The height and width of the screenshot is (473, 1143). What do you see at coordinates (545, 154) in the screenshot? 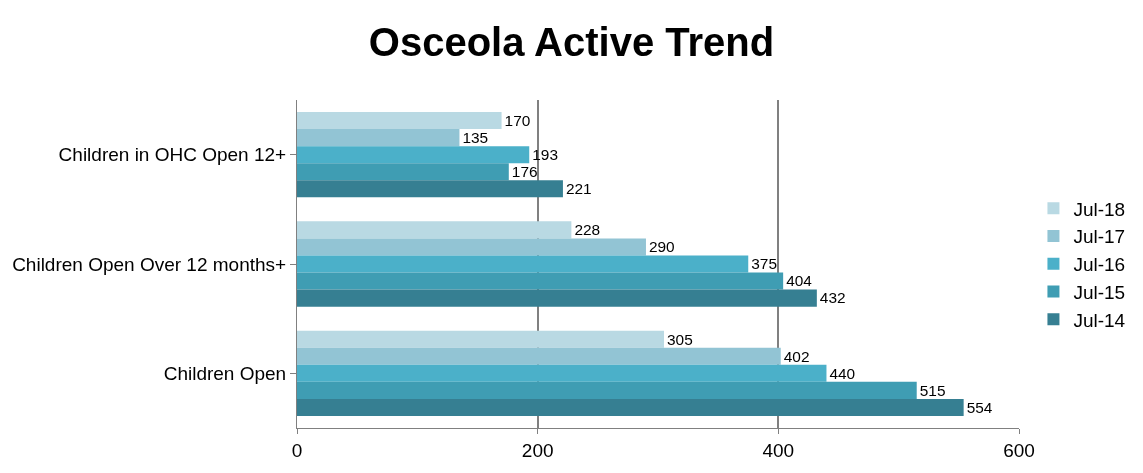
I see `data-label: 193` at bounding box center [545, 154].